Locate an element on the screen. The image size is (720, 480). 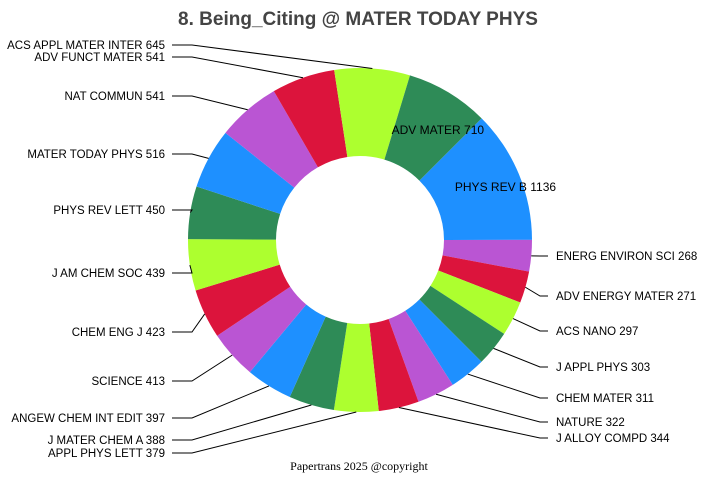
label-phys-rev-b-1136: PHYS REV B 1136 is located at coordinates (505, 187).